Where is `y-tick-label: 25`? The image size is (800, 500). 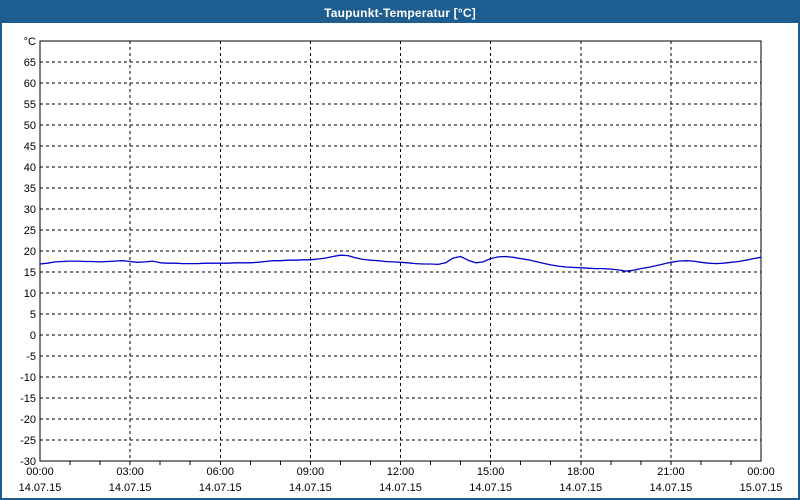 y-tick-label: 25 is located at coordinates (30, 231).